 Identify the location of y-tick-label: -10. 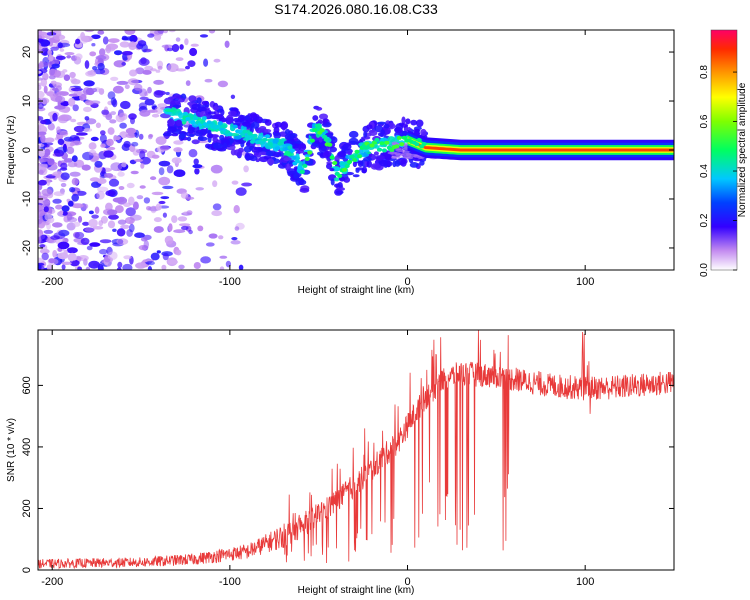
(27, 199).